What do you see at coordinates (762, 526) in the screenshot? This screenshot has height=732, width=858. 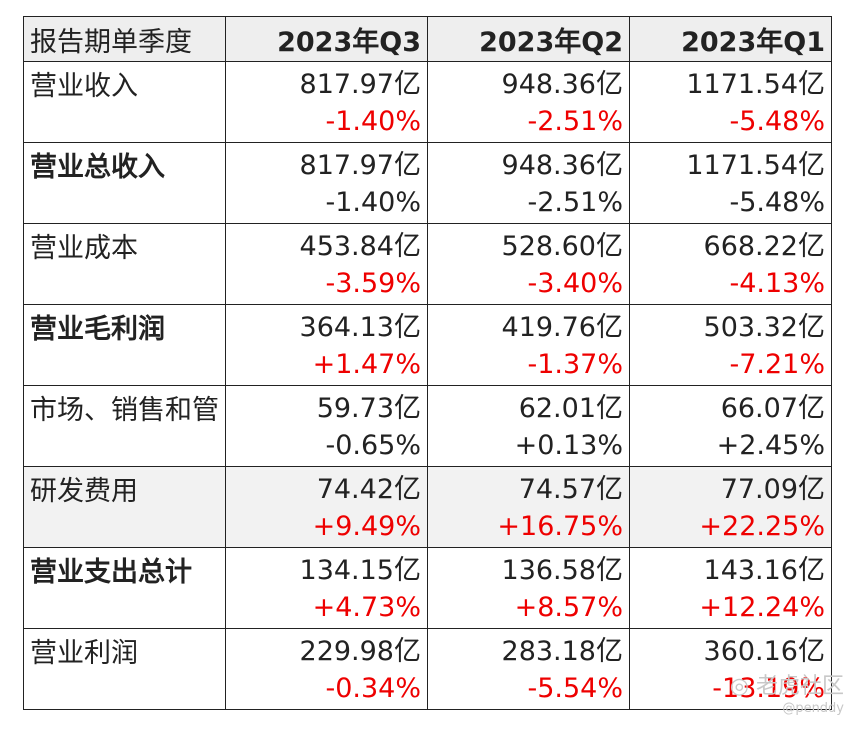 I see `change-value: +22.25%` at bounding box center [762, 526].